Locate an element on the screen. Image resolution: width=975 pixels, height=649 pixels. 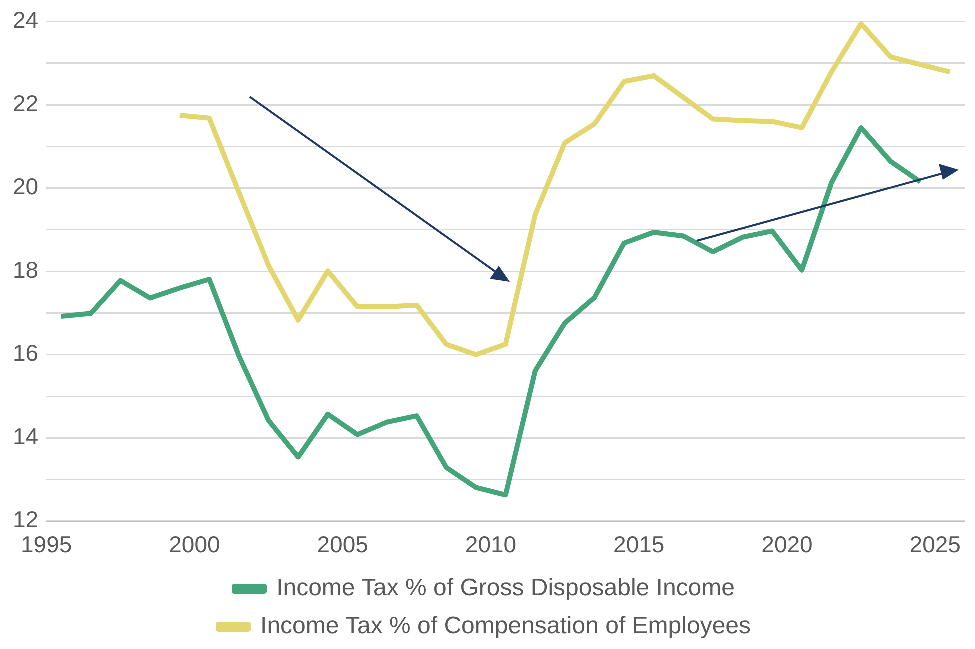
x-tick-label: 2000 is located at coordinates (194, 545).